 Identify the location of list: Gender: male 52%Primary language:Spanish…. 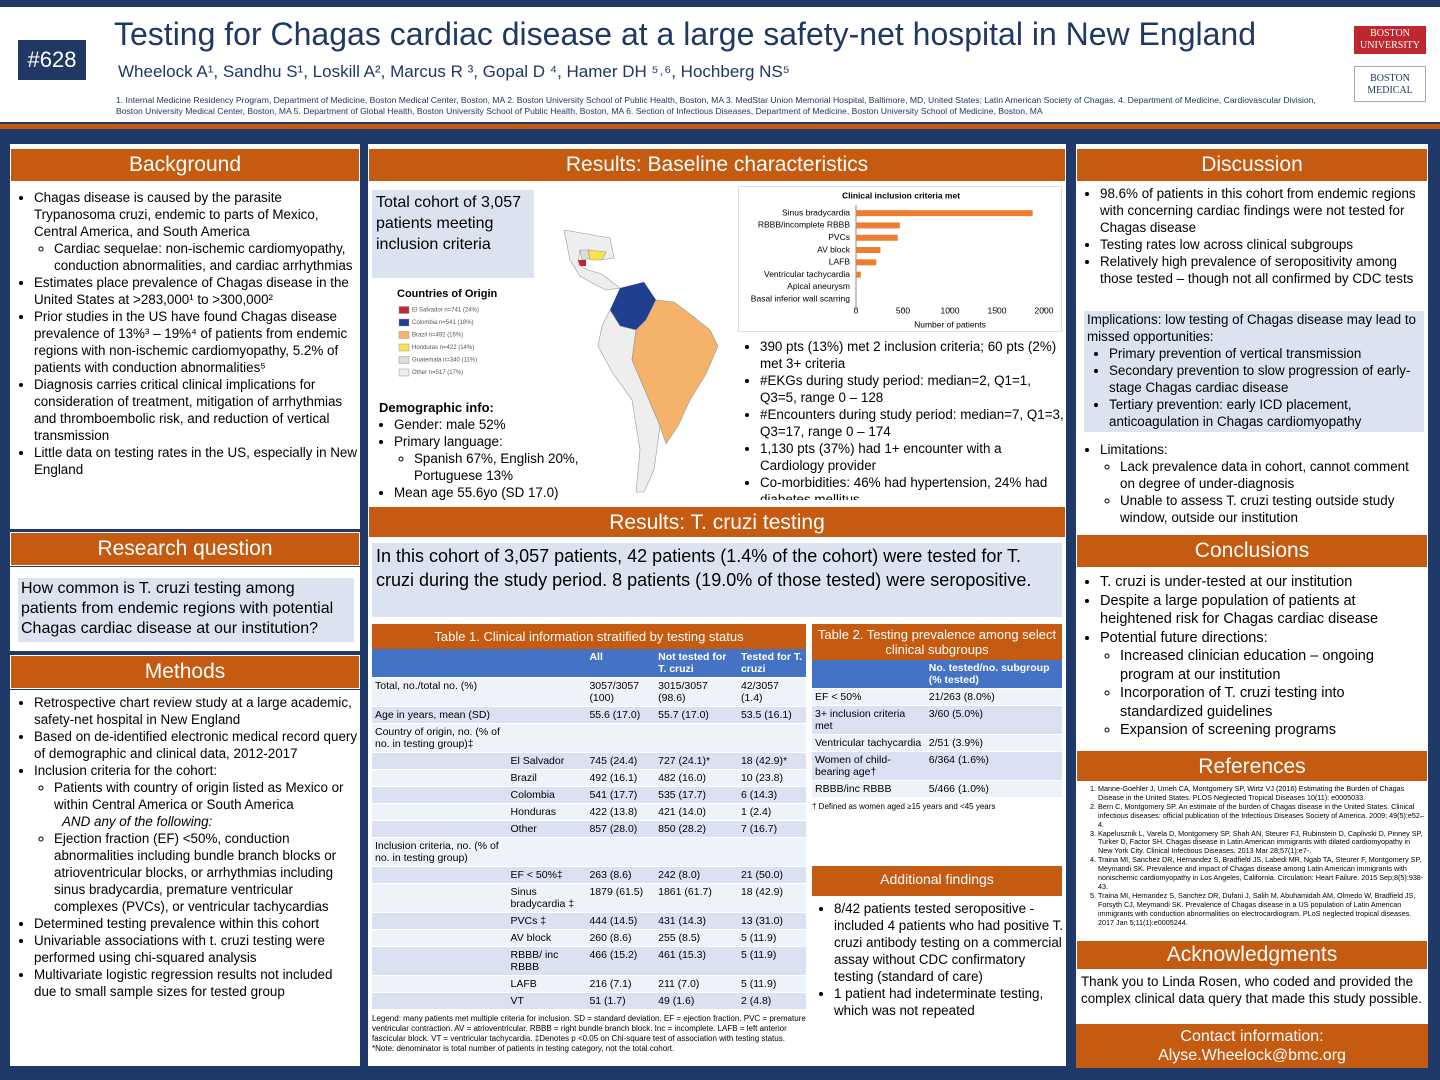
(488, 458).